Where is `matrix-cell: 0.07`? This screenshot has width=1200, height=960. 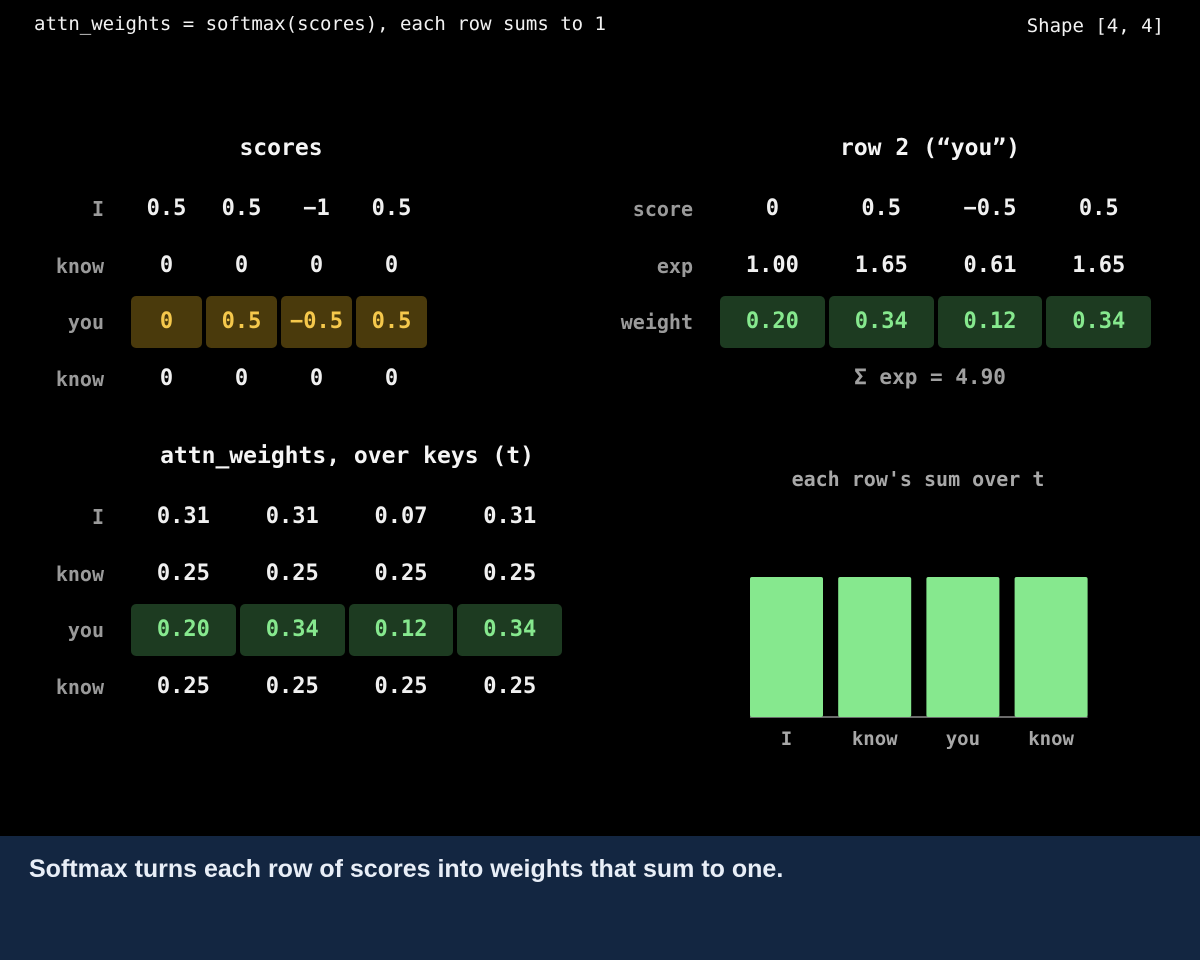
matrix-cell: 0.07 is located at coordinates (401, 516).